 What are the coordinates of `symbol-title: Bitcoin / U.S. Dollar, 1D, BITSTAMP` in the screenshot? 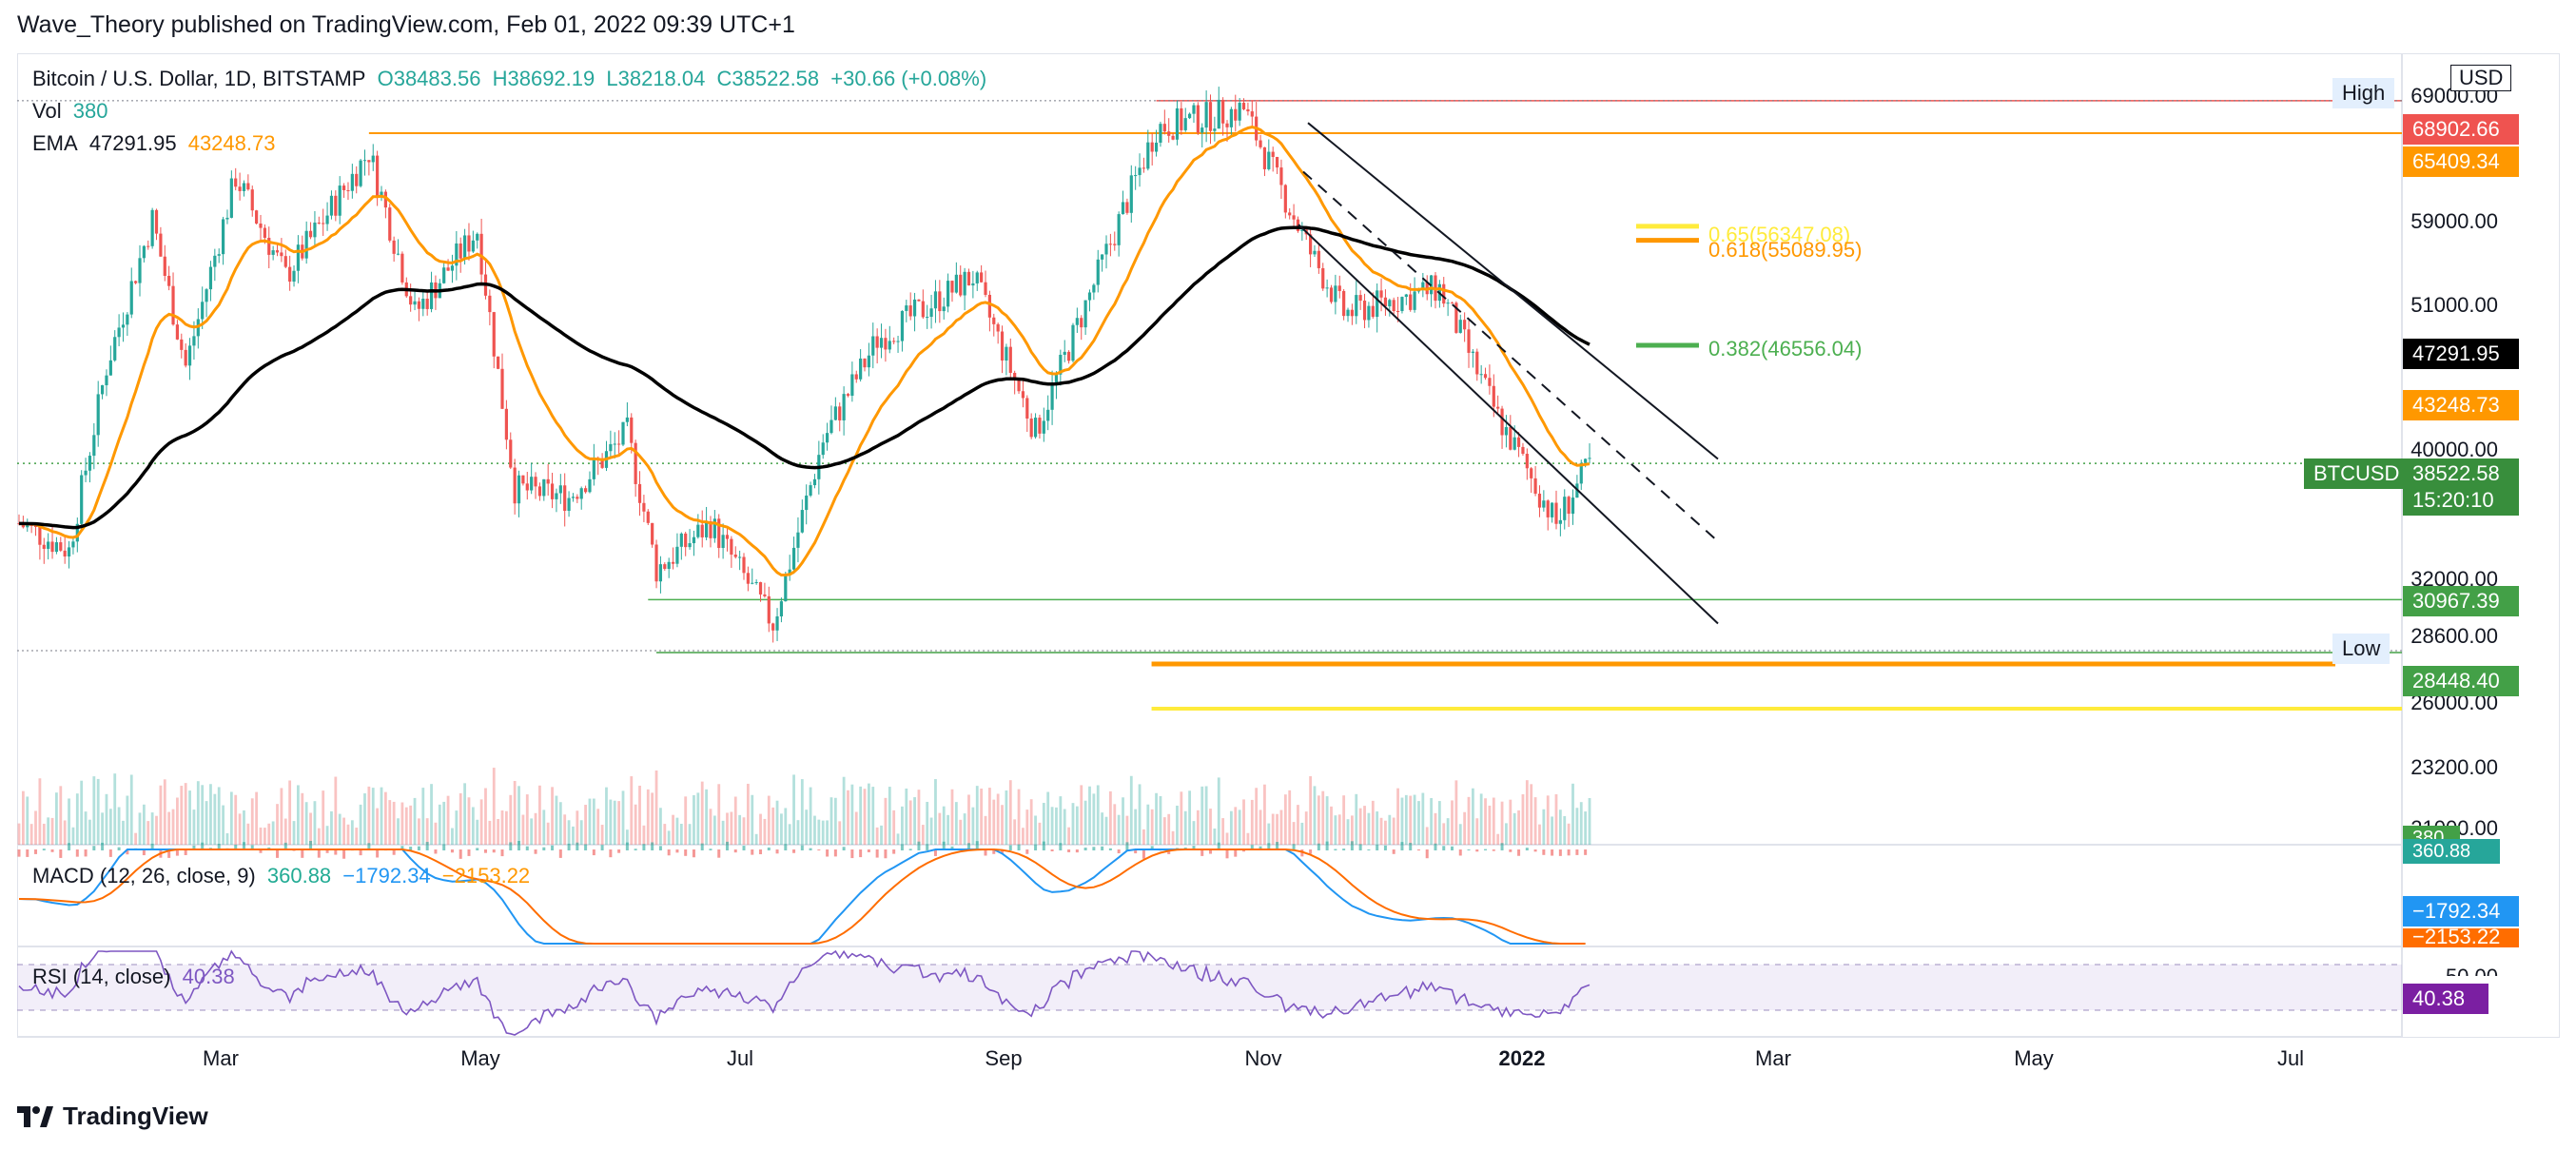 It's located at (199, 78).